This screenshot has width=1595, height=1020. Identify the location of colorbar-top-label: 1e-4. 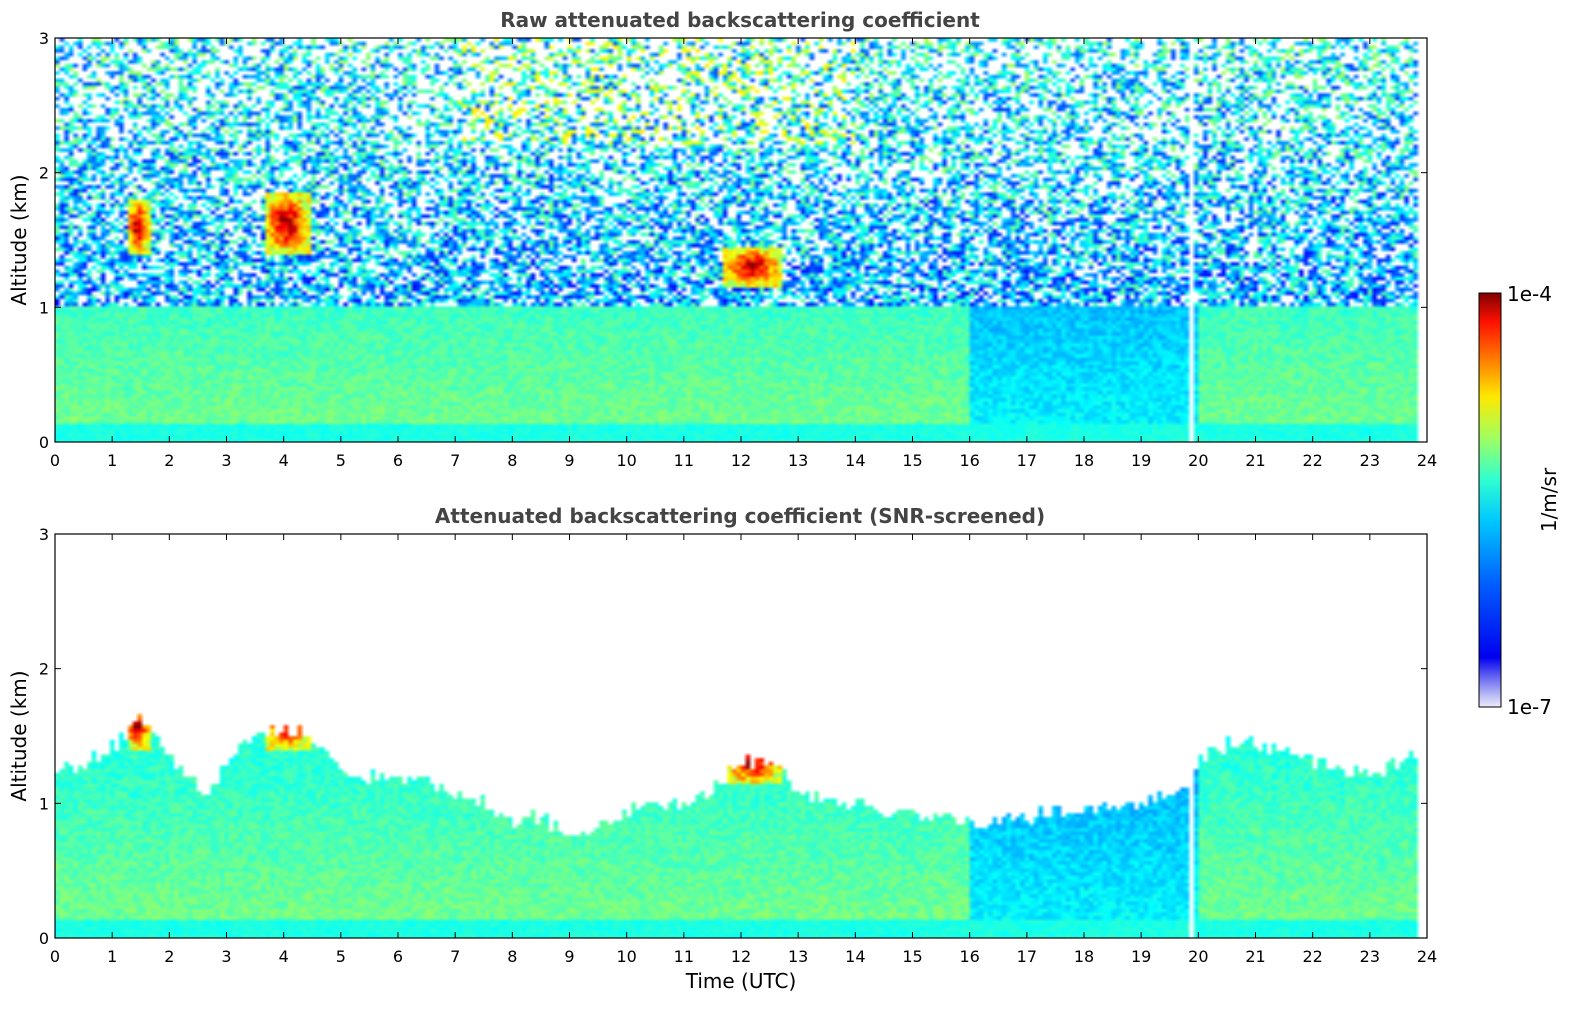
(1529, 294).